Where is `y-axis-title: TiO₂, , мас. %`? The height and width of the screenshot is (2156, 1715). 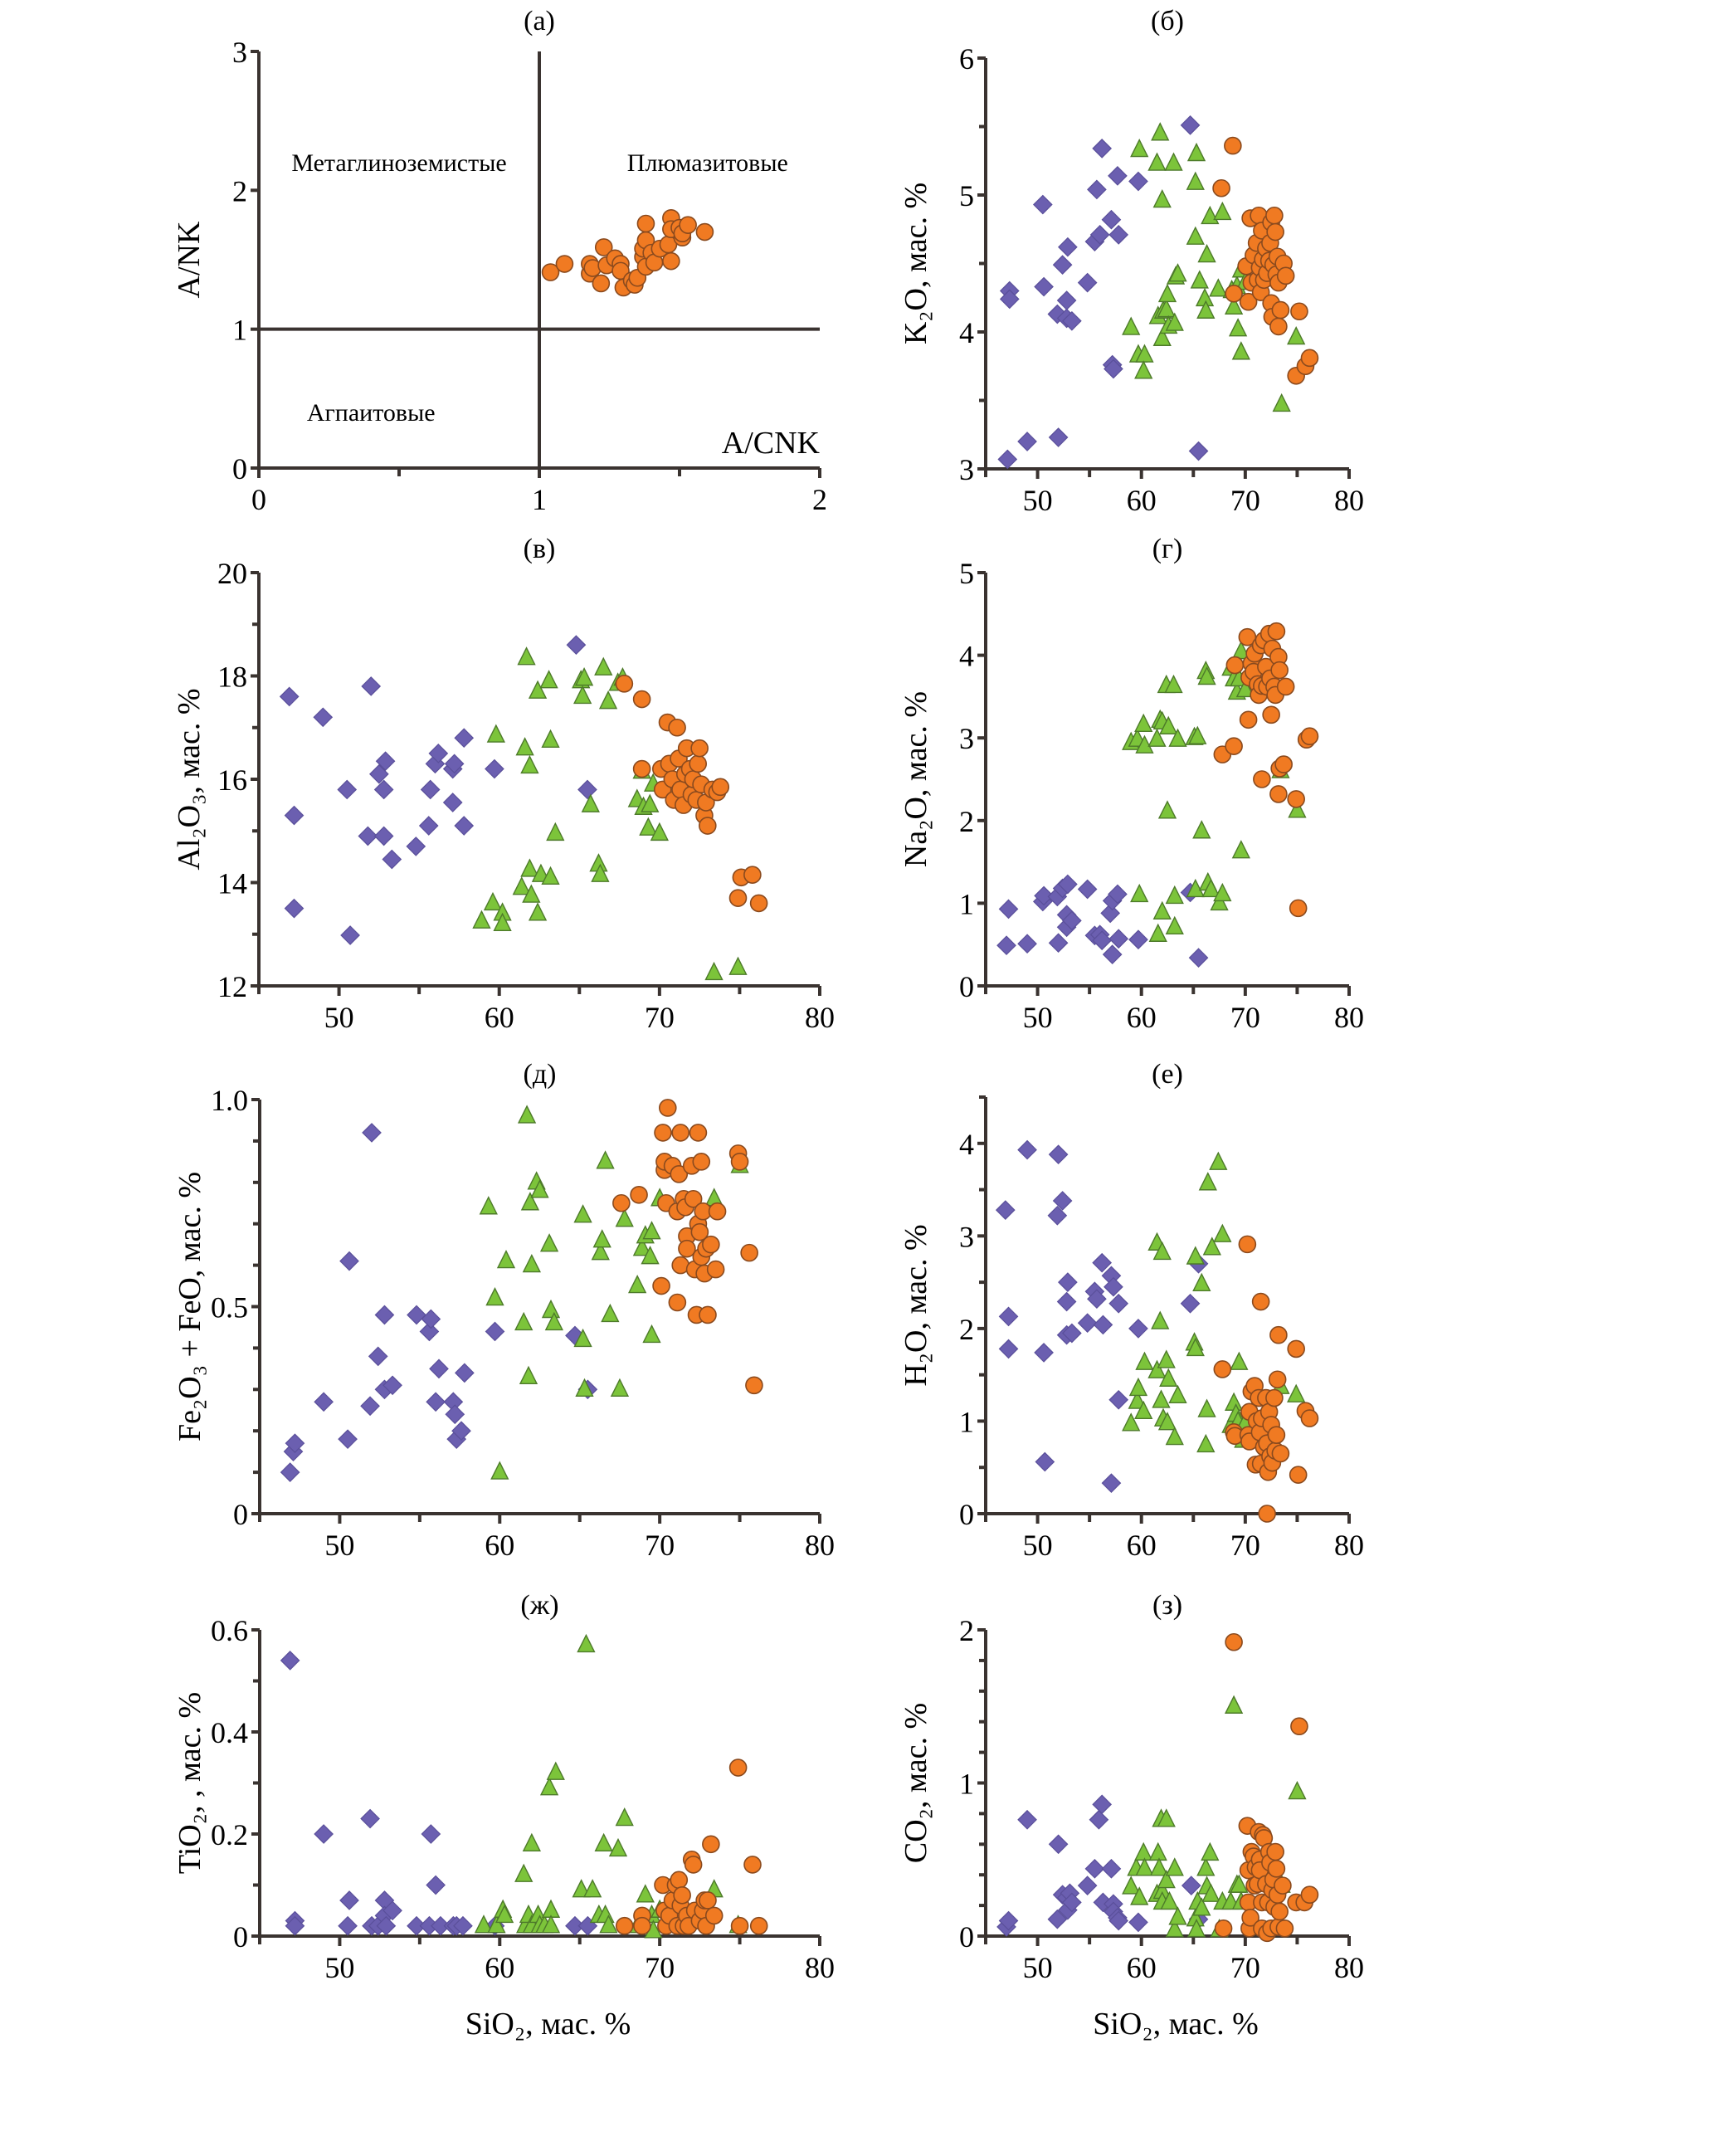 y-axis-title: TiO₂, , мас. % is located at coordinates (190, 1783).